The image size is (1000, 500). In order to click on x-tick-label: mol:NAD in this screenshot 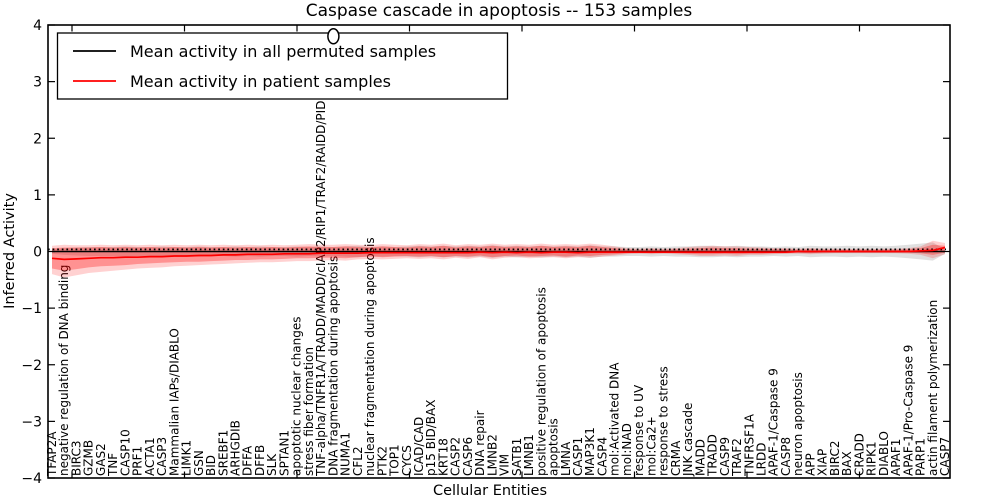, I will do `click(627, 449)`.